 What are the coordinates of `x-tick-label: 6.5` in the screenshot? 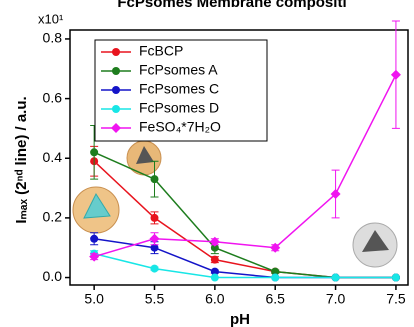 It's located at (275, 299).